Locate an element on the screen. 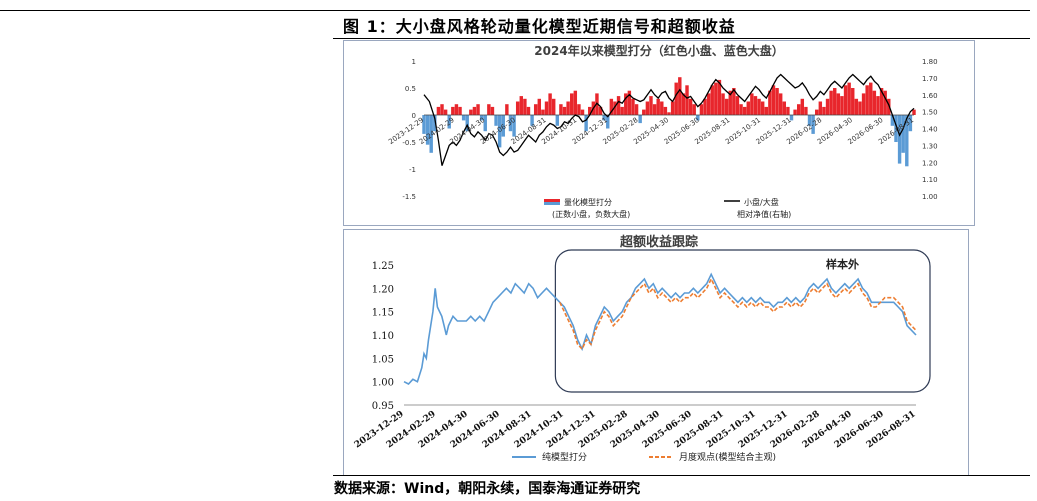 The image size is (1037, 501). relative-nav-line is located at coordinates (669, 119).